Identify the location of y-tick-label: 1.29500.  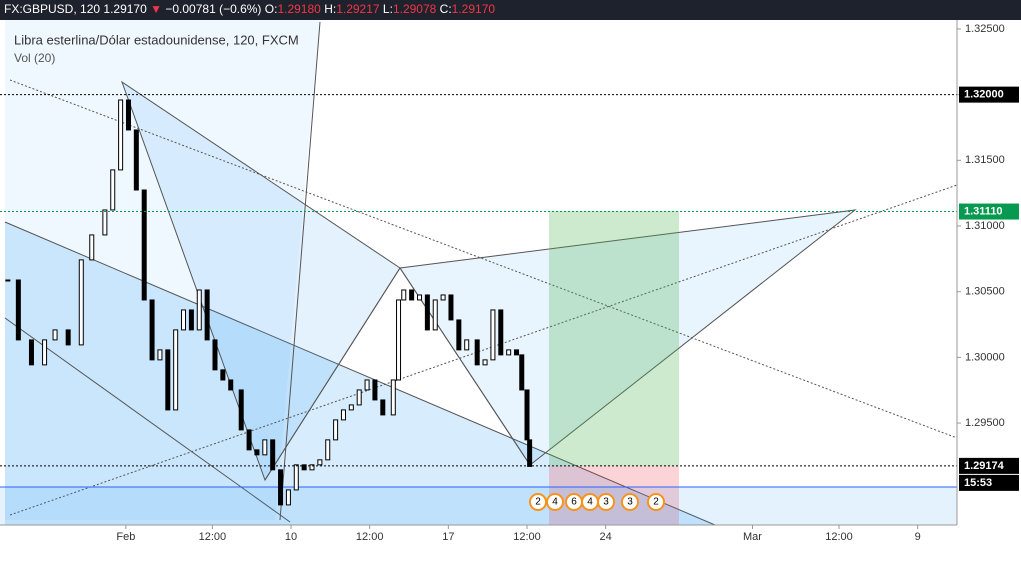
(985, 423).